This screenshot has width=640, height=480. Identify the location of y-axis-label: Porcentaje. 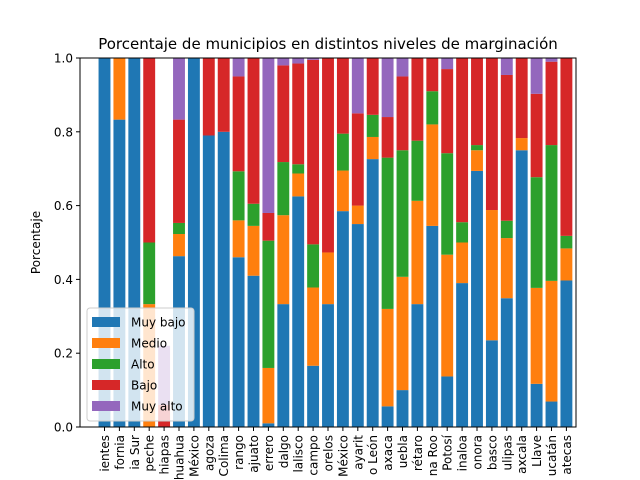
(36, 242).